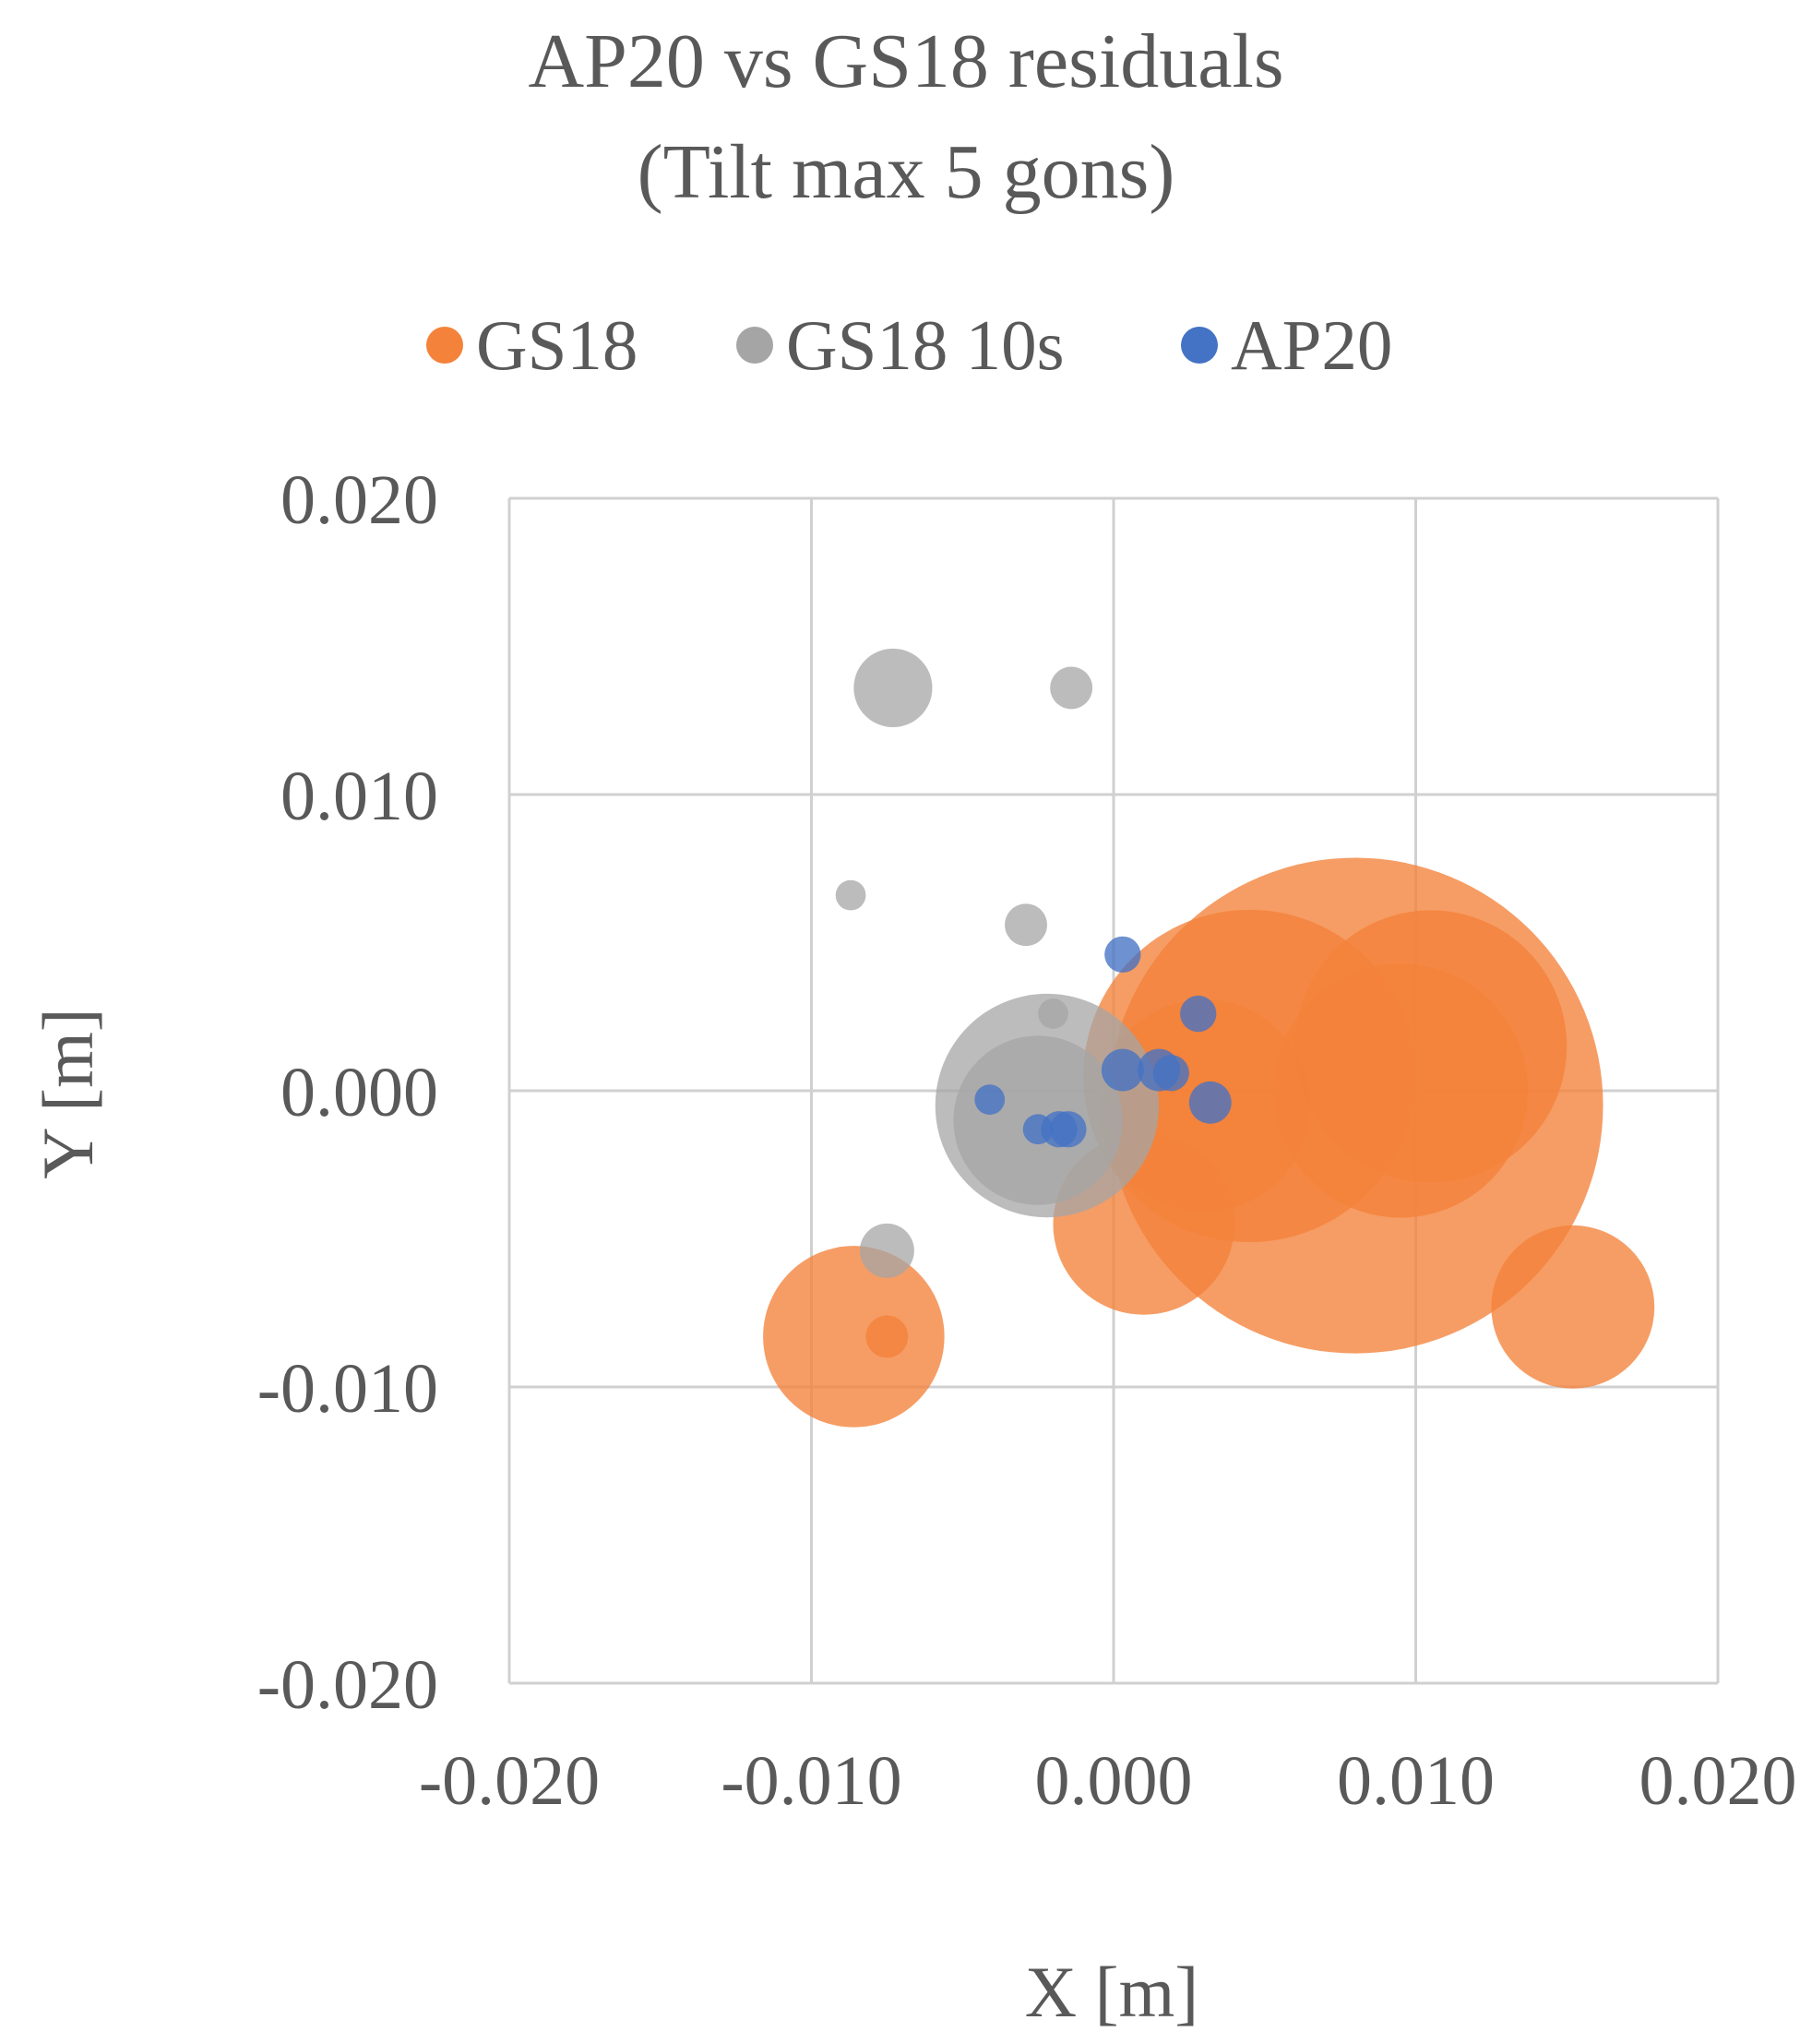 The image size is (1812, 2044). What do you see at coordinates (1199, 345) in the screenshot?
I see `legend-marker-ap20` at bounding box center [1199, 345].